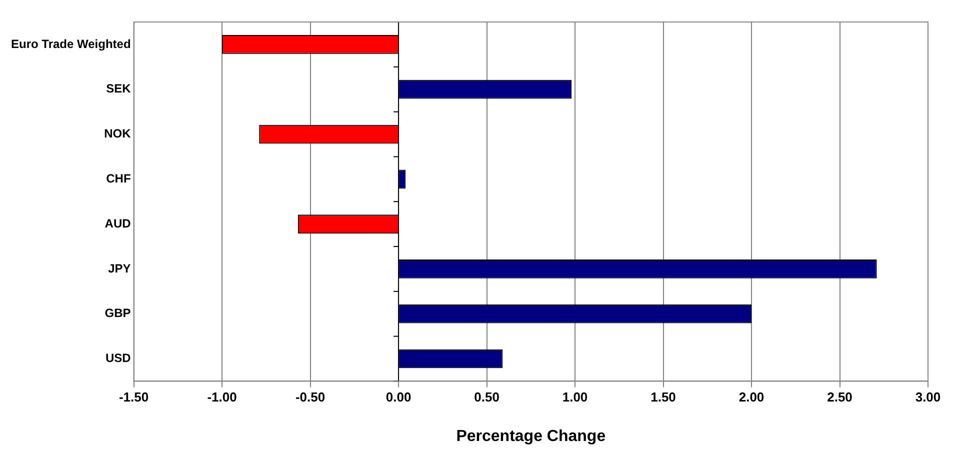 Image resolution: width=966 pixels, height=458 pixels. Describe the element at coordinates (222, 397) in the screenshot. I see `x-tick-label: -1.00` at that location.